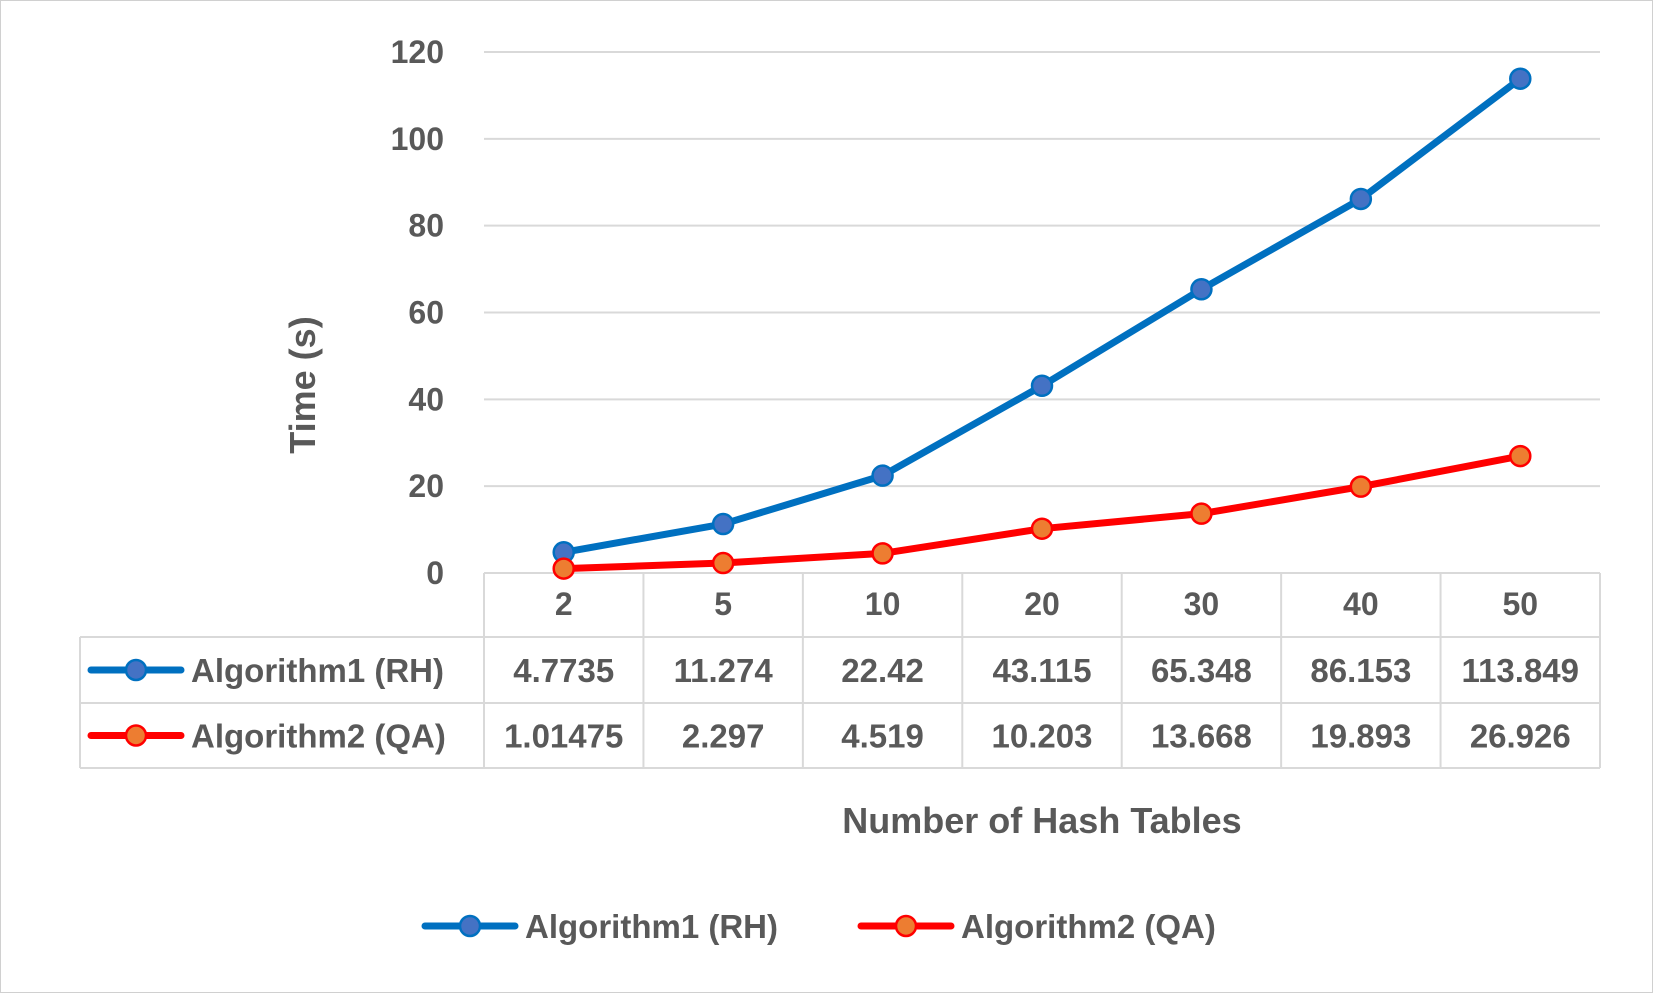 This screenshot has width=1653, height=993. I want to click on x-tick-label: 30, so click(1202, 604).